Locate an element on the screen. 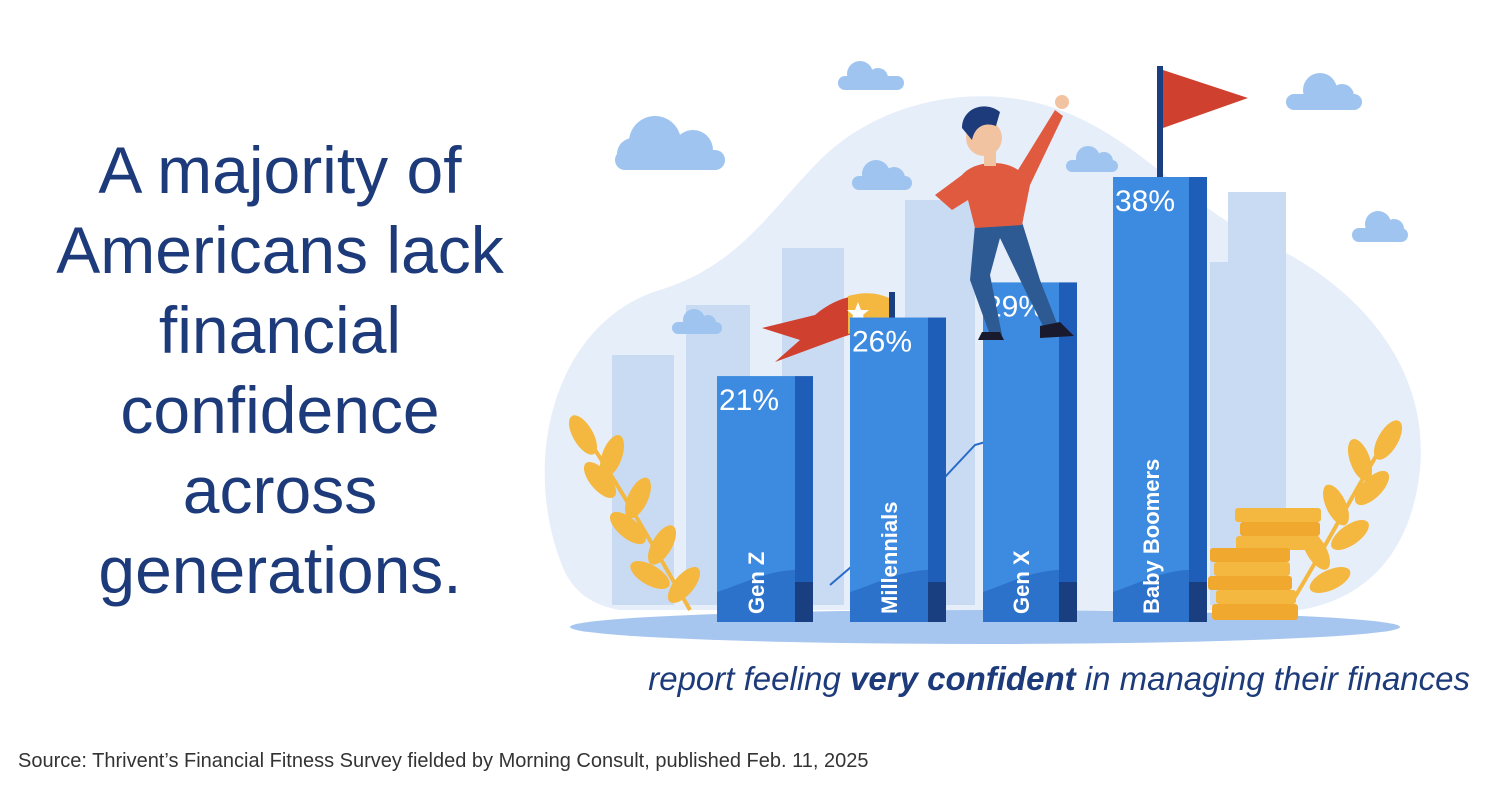 The height and width of the screenshot is (785, 1500). climbing-person-illustration is located at coordinates (1004, 217).